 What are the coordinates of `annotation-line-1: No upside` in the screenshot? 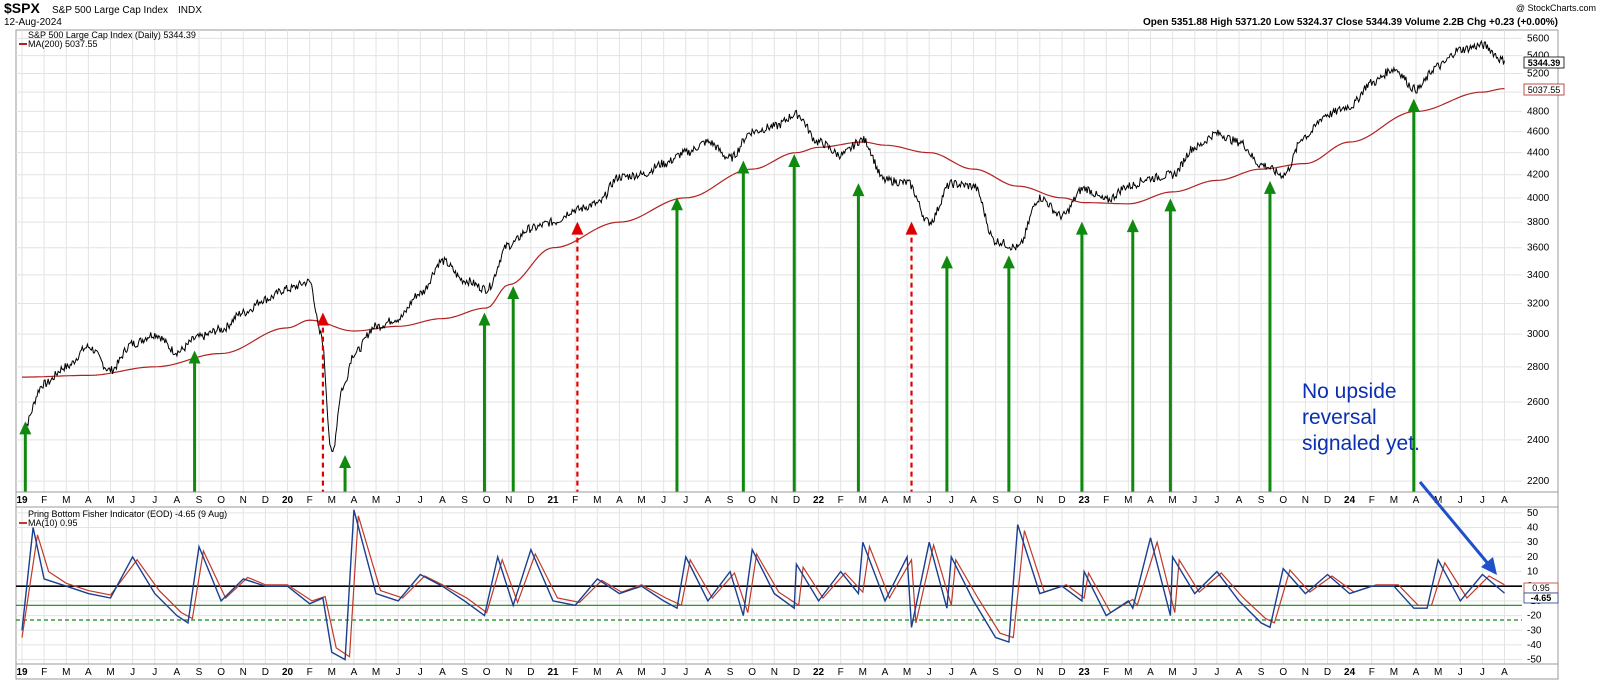 It's located at (1349, 391).